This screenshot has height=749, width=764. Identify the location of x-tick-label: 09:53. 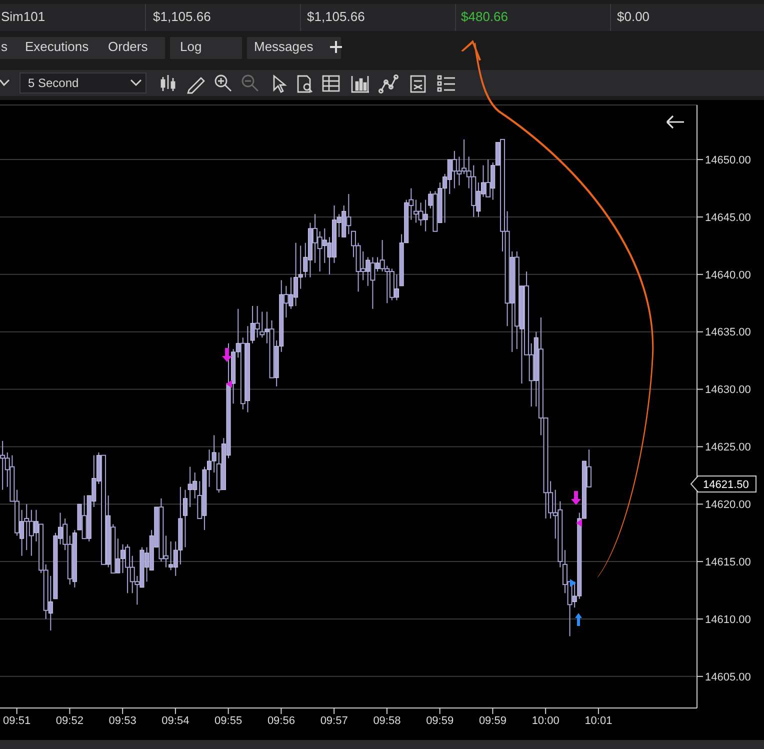
(122, 720).